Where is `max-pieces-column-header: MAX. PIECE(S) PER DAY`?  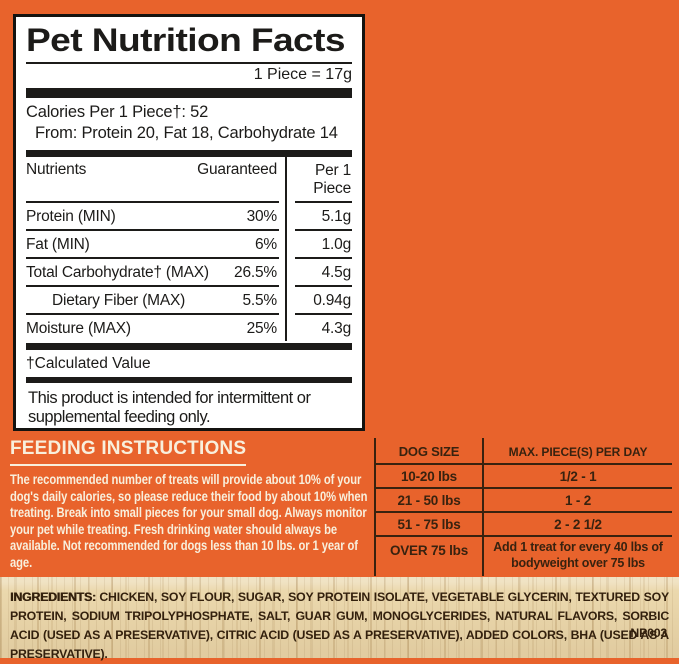 max-pieces-column-header: MAX. PIECE(S) PER DAY is located at coordinates (578, 452).